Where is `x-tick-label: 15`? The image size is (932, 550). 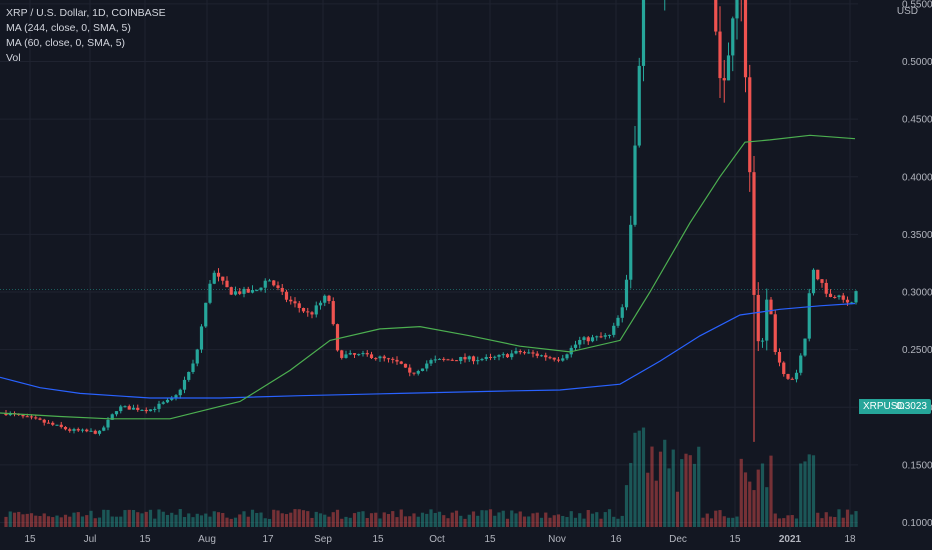
x-tick-label: 15 is located at coordinates (378, 539).